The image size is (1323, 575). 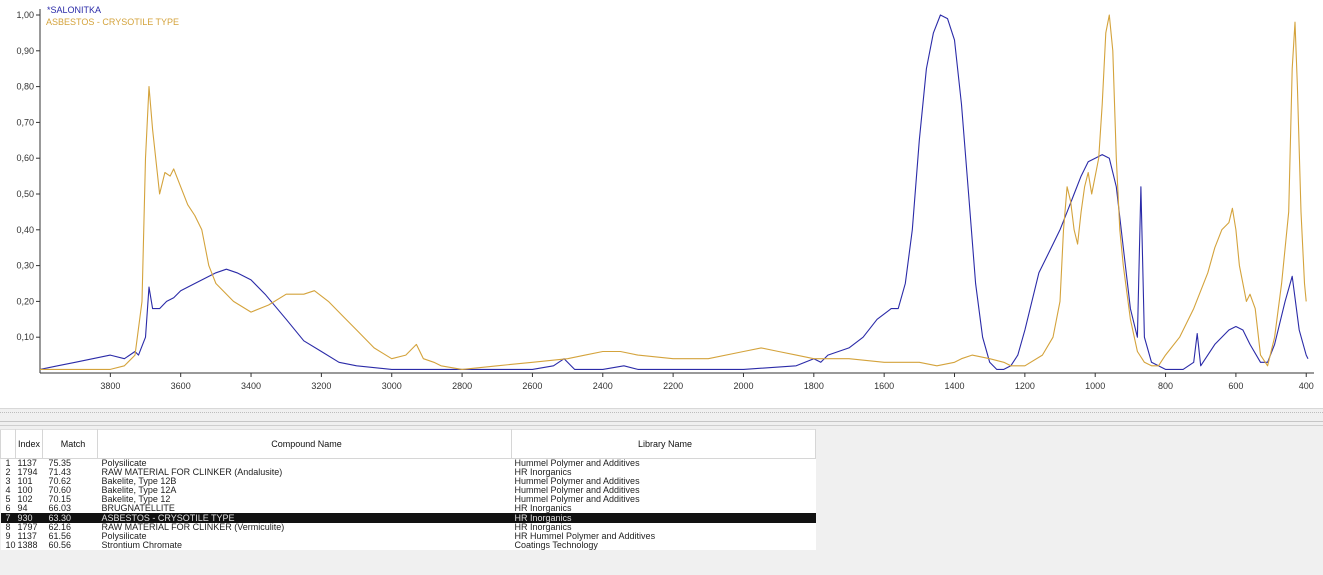 What do you see at coordinates (25, 122) in the screenshot?
I see `y-tick-label: 0,70` at bounding box center [25, 122].